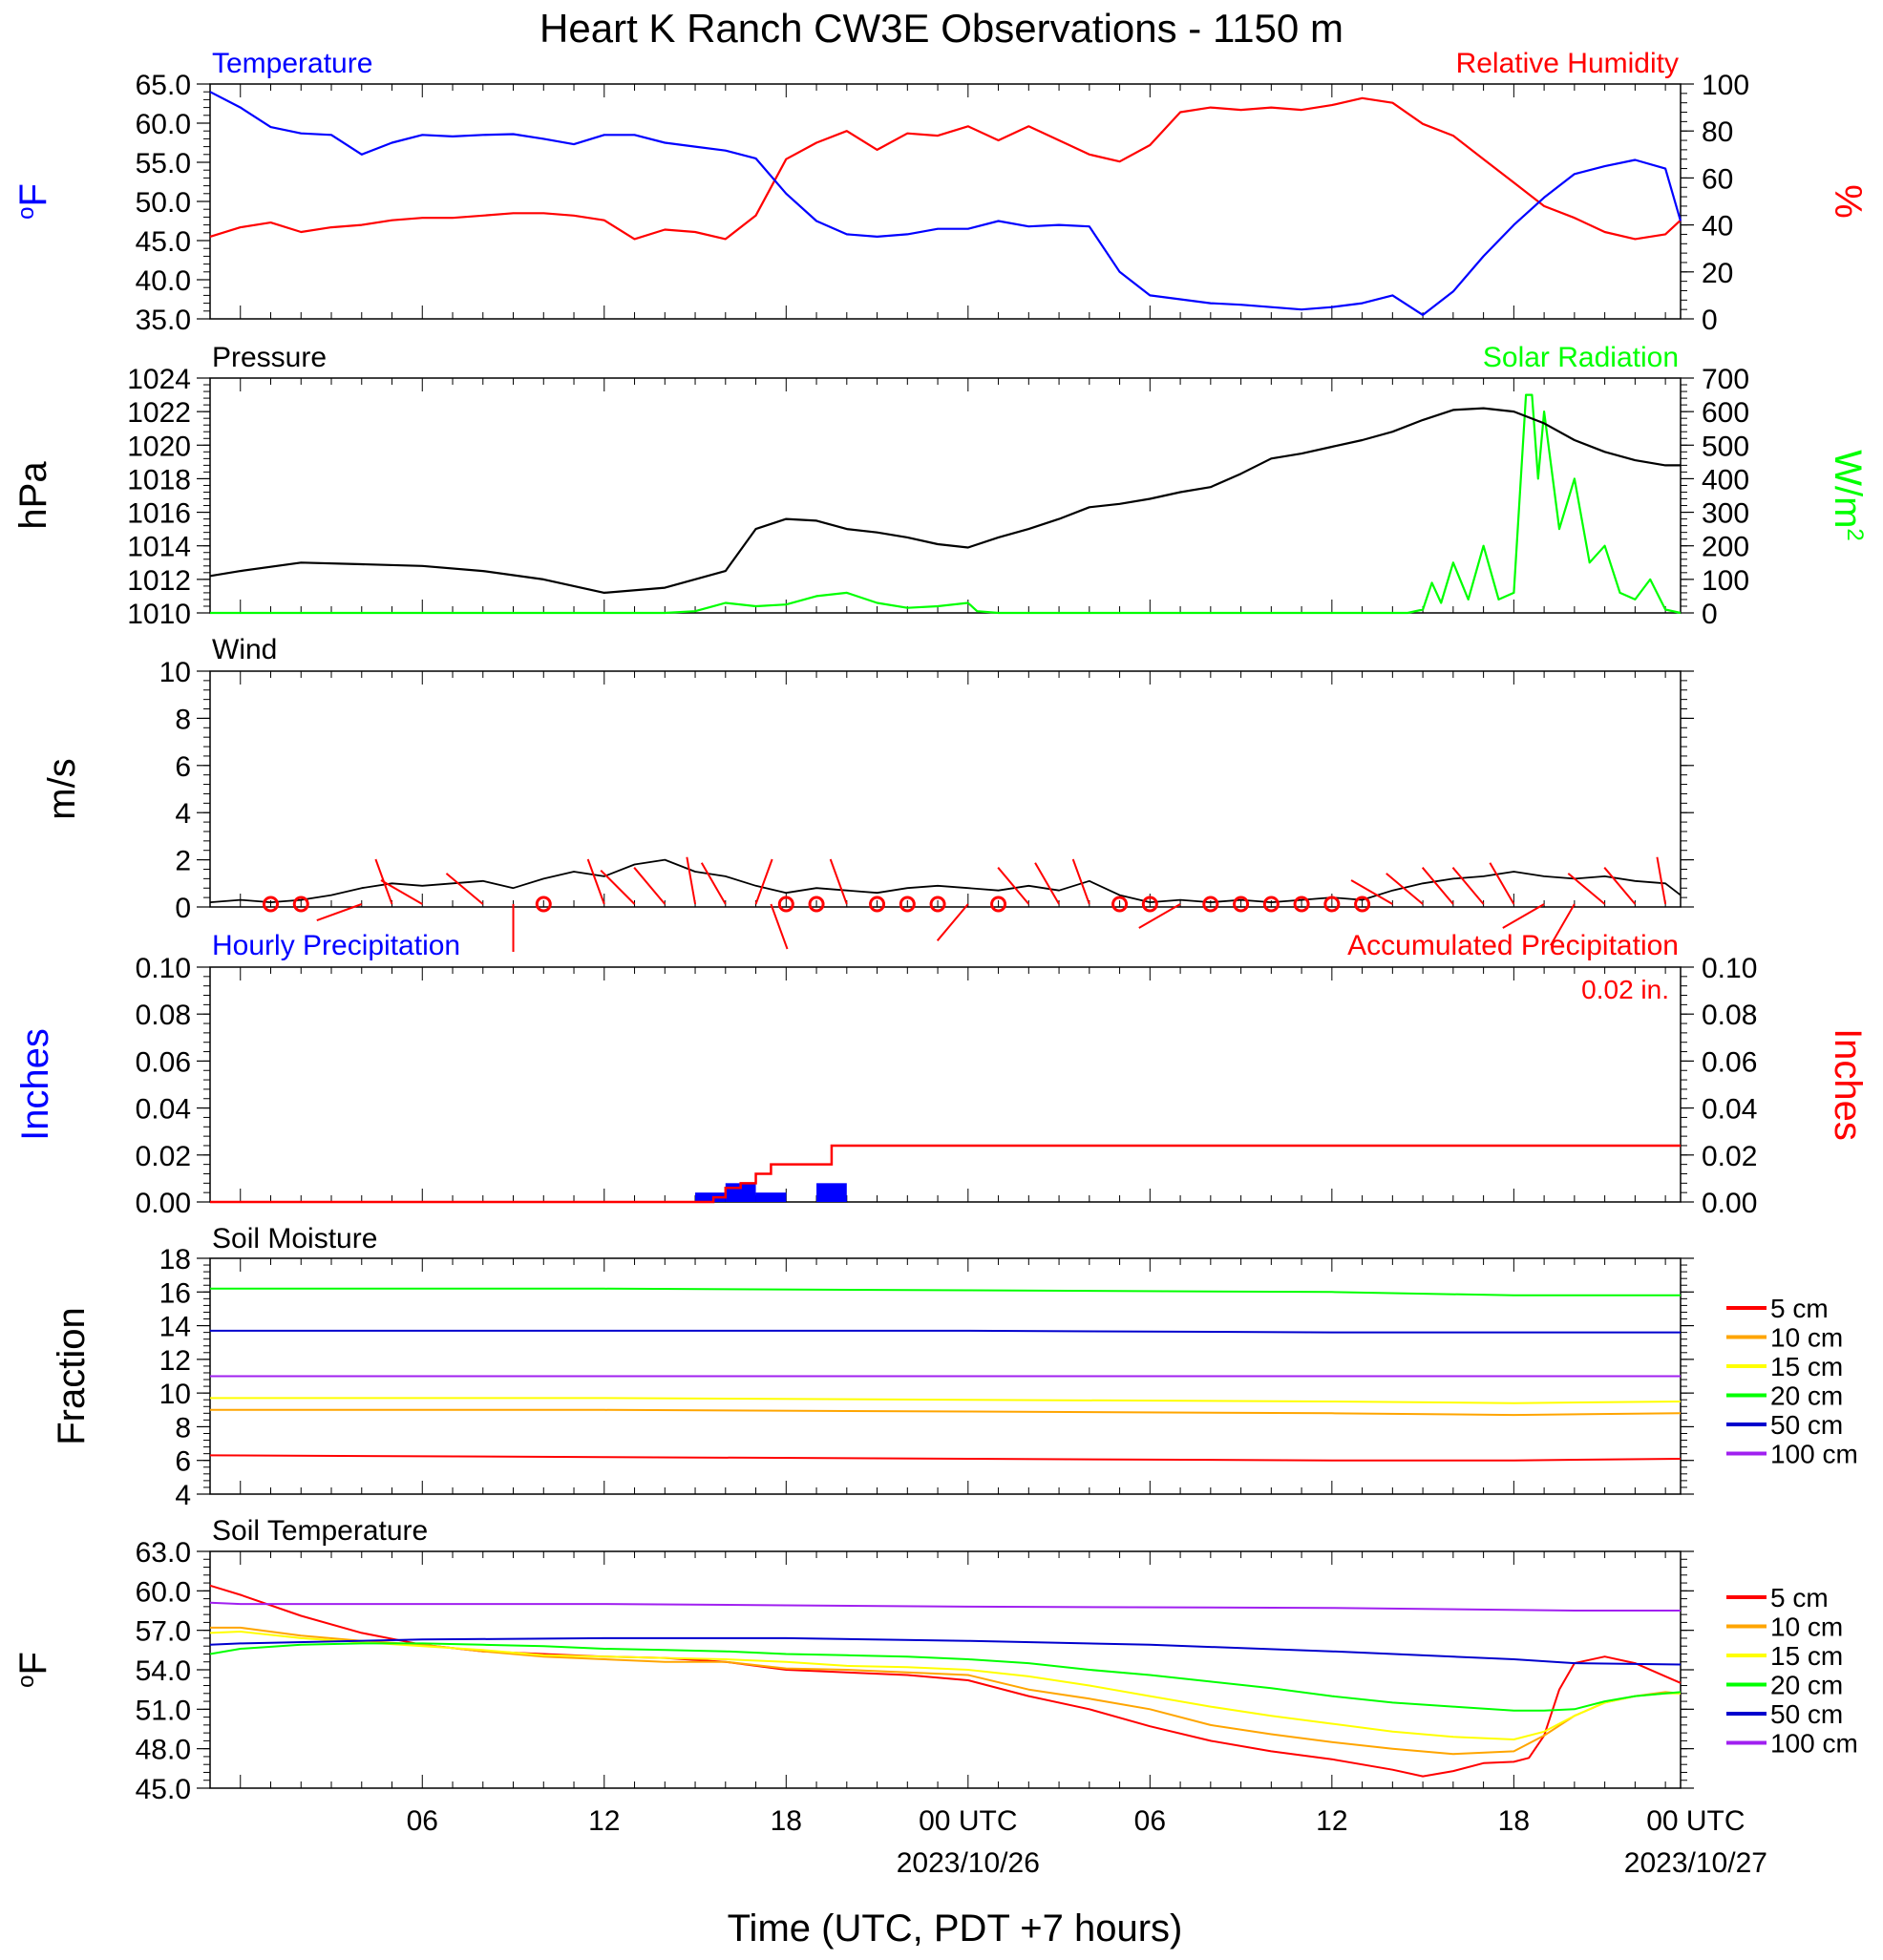 The image size is (1883, 1960). Describe the element at coordinates (1717, 273) in the screenshot. I see `y-right-tick-label-0: 20` at that location.